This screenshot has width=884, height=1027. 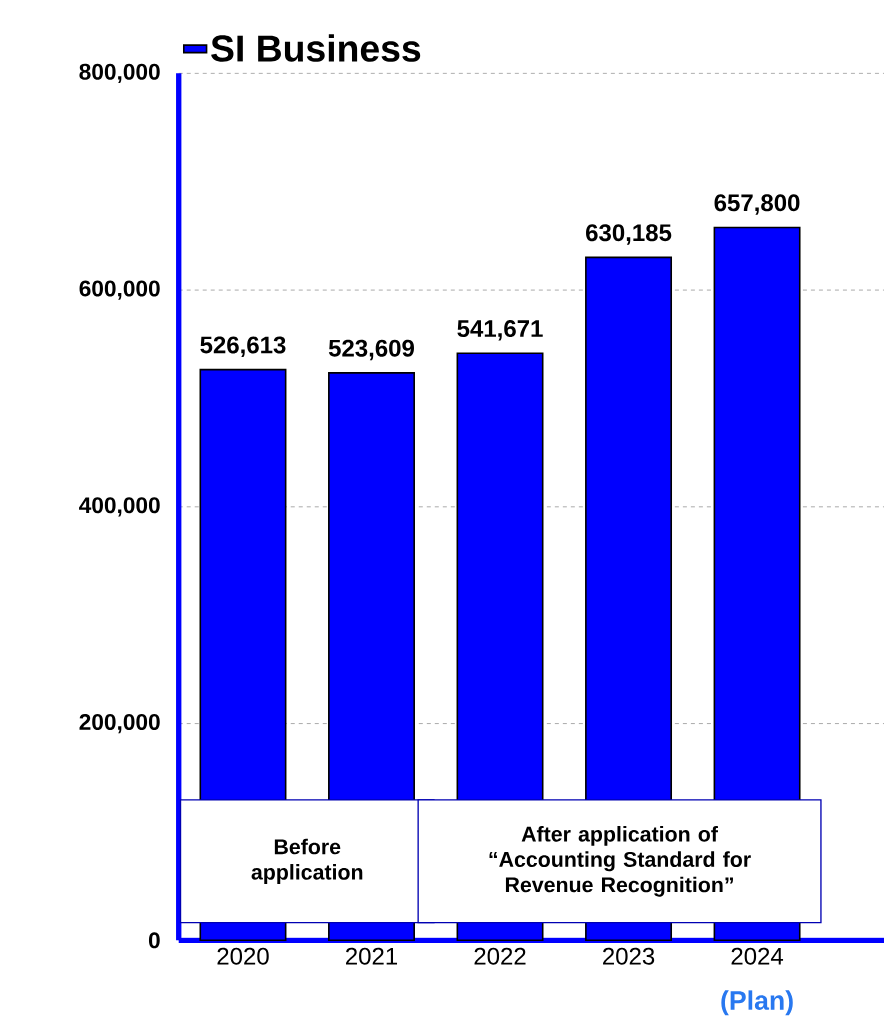 What do you see at coordinates (119, 507) in the screenshot?
I see `y-tick-label: 400,000` at bounding box center [119, 507].